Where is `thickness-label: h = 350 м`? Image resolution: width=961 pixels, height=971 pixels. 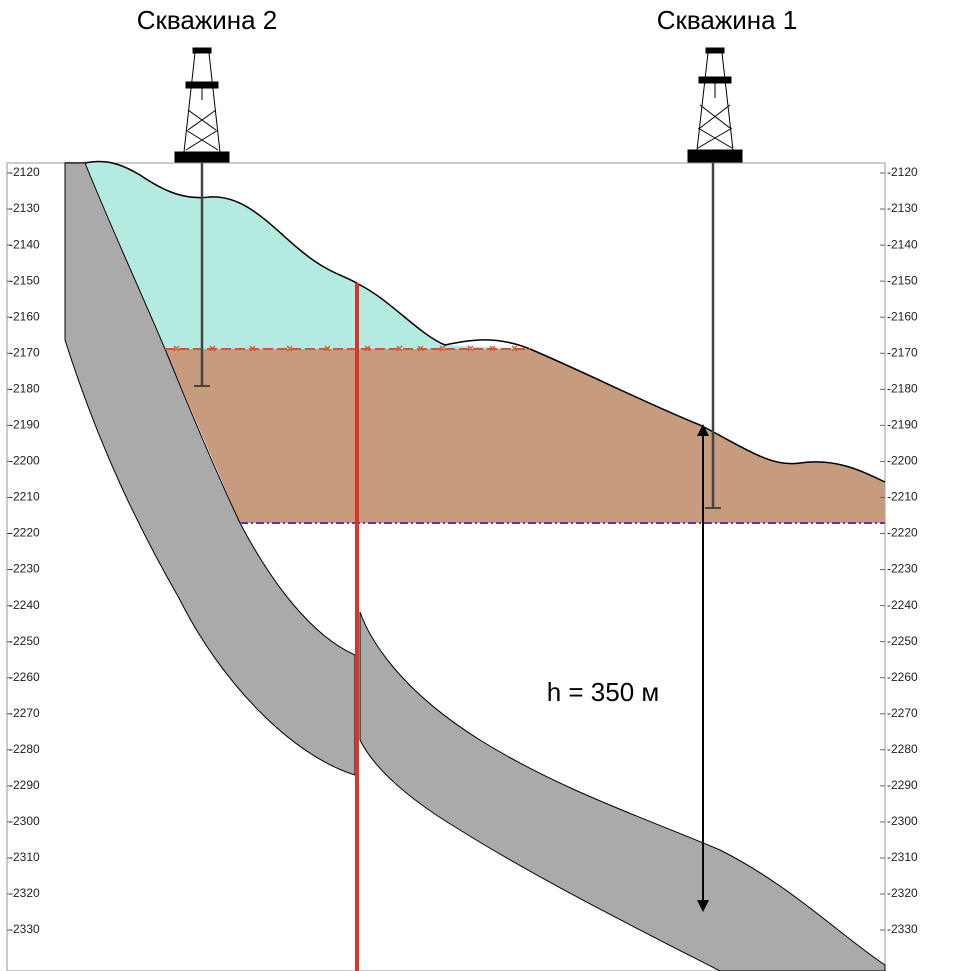
thickness-label: h = 350 м is located at coordinates (603, 692).